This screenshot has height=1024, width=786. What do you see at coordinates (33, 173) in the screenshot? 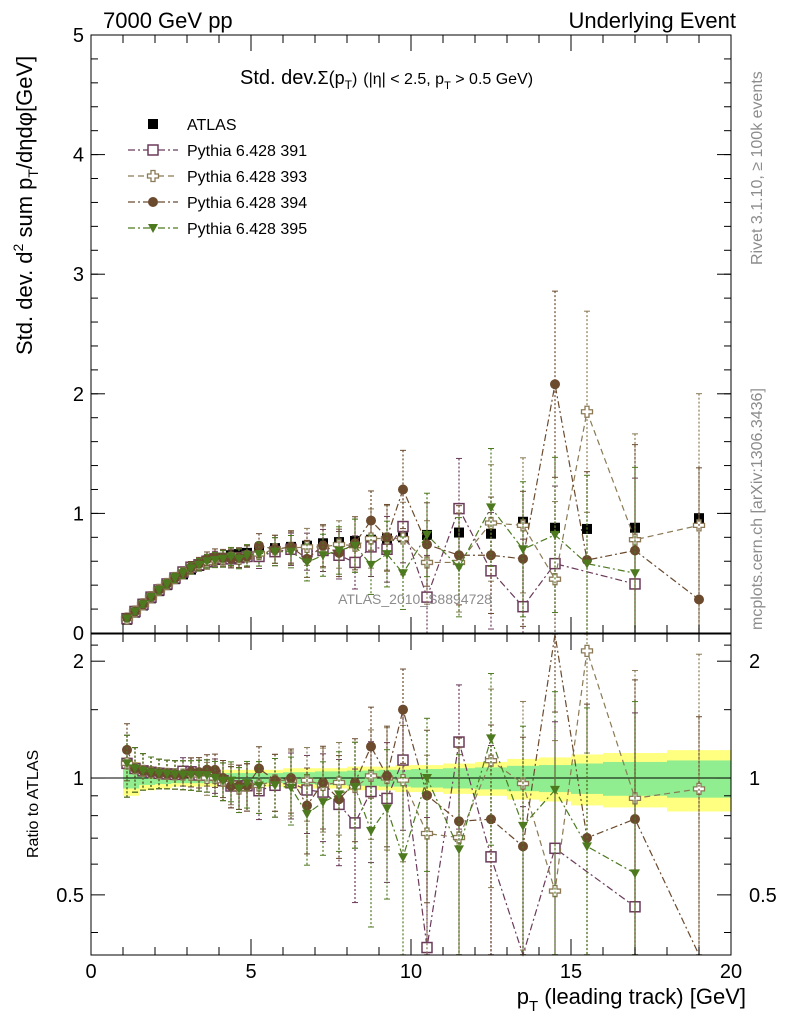
I see `main-ylabel-sub: T` at bounding box center [33, 173].